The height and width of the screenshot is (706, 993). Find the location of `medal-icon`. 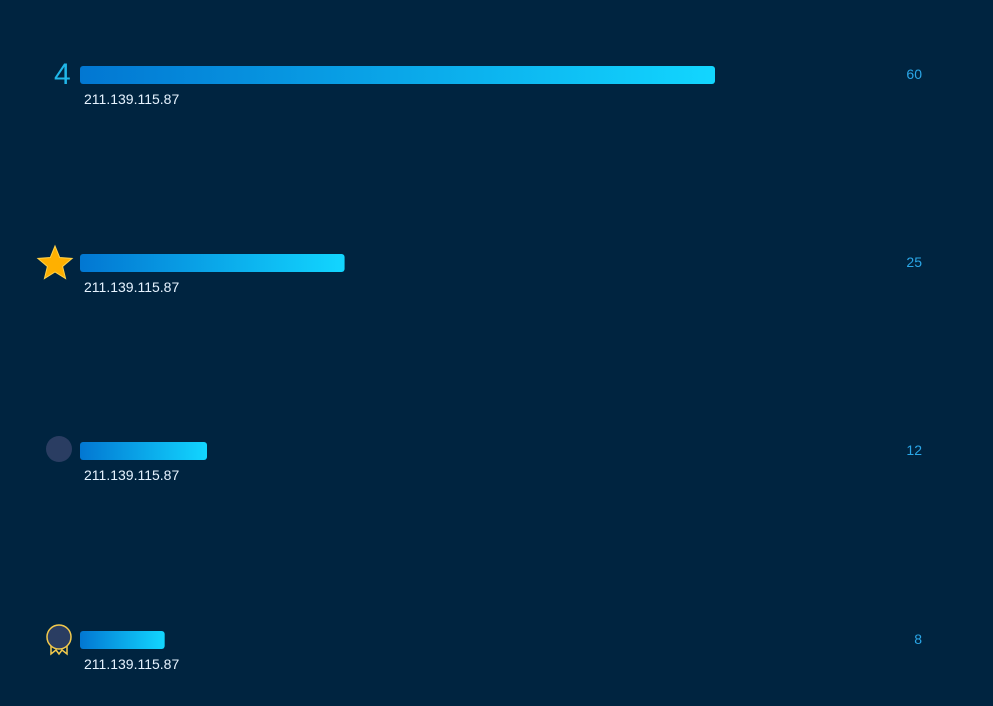

medal-icon is located at coordinates (59, 640).